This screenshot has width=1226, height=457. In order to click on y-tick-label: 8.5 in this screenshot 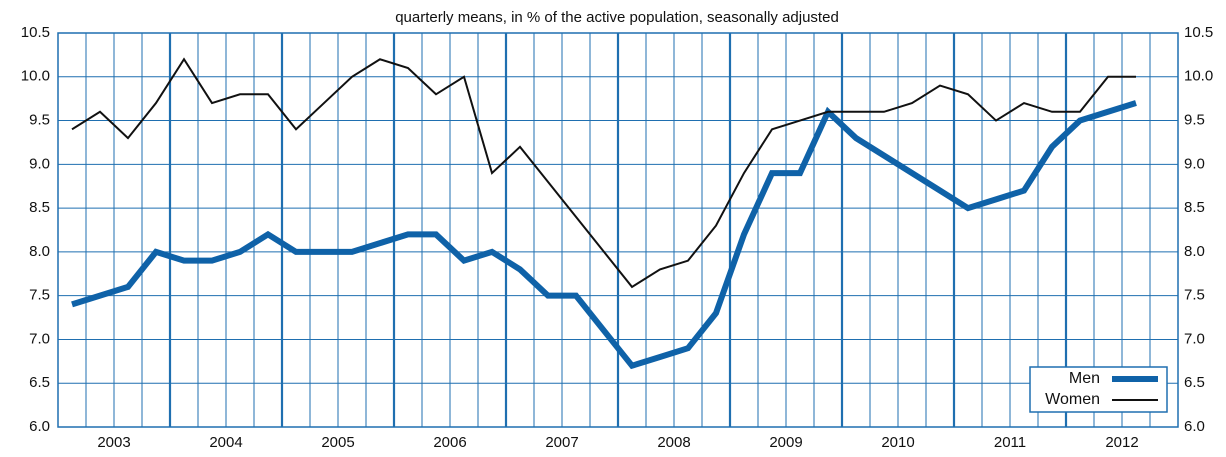, I will do `click(39, 207)`.